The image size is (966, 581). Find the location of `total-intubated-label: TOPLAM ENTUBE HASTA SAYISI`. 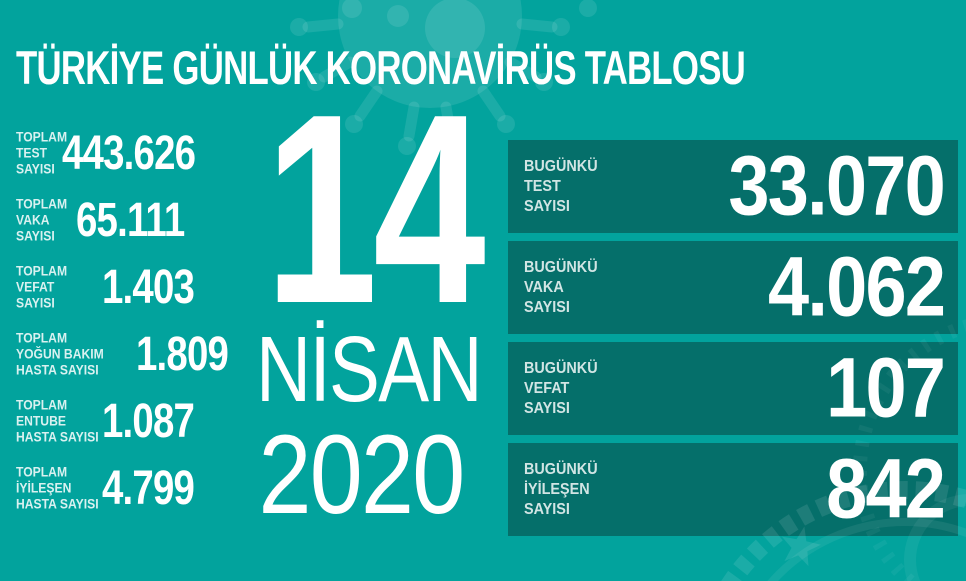

total-intubated-label: TOPLAM ENTUBE HASTA SAYISI is located at coordinates (57, 420).